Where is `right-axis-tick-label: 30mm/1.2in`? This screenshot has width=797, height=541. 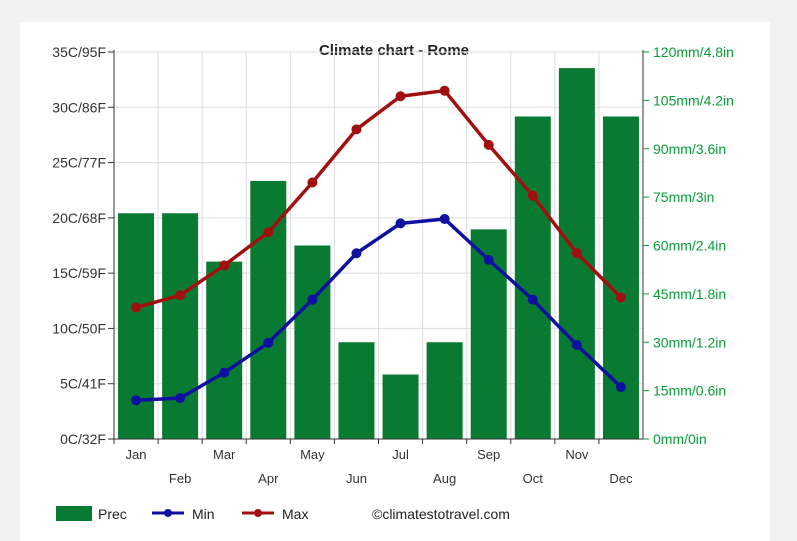
right-axis-tick-label: 30mm/1.2in is located at coordinates (689, 342).